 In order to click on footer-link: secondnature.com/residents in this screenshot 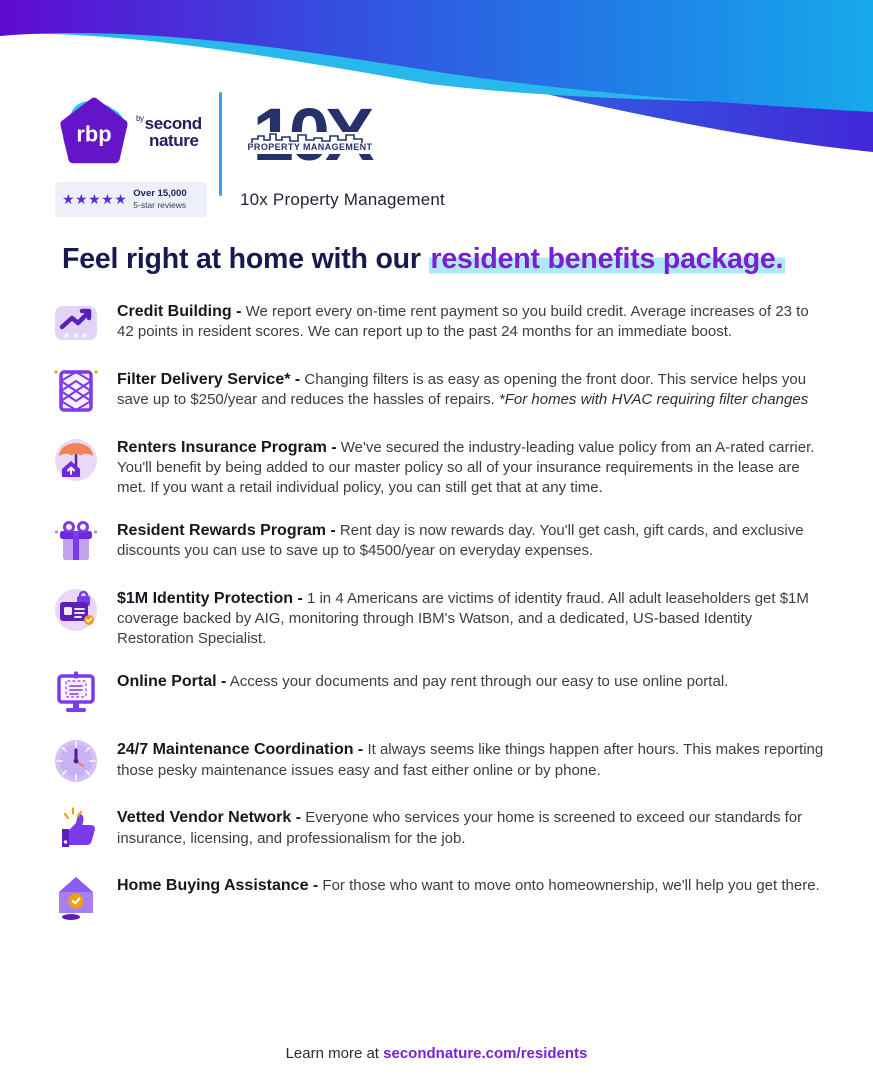, I will do `click(485, 1053)`.